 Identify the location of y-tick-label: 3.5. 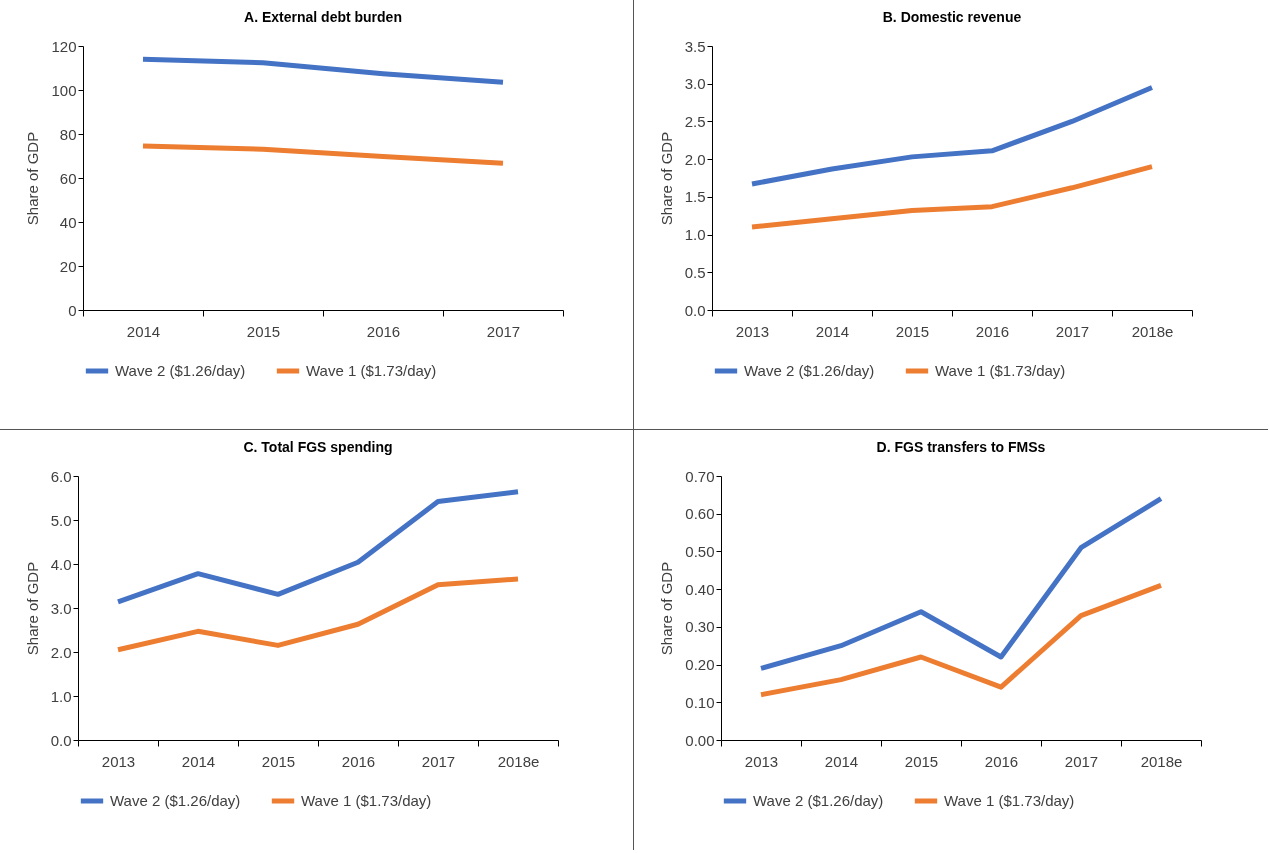
(695, 46).